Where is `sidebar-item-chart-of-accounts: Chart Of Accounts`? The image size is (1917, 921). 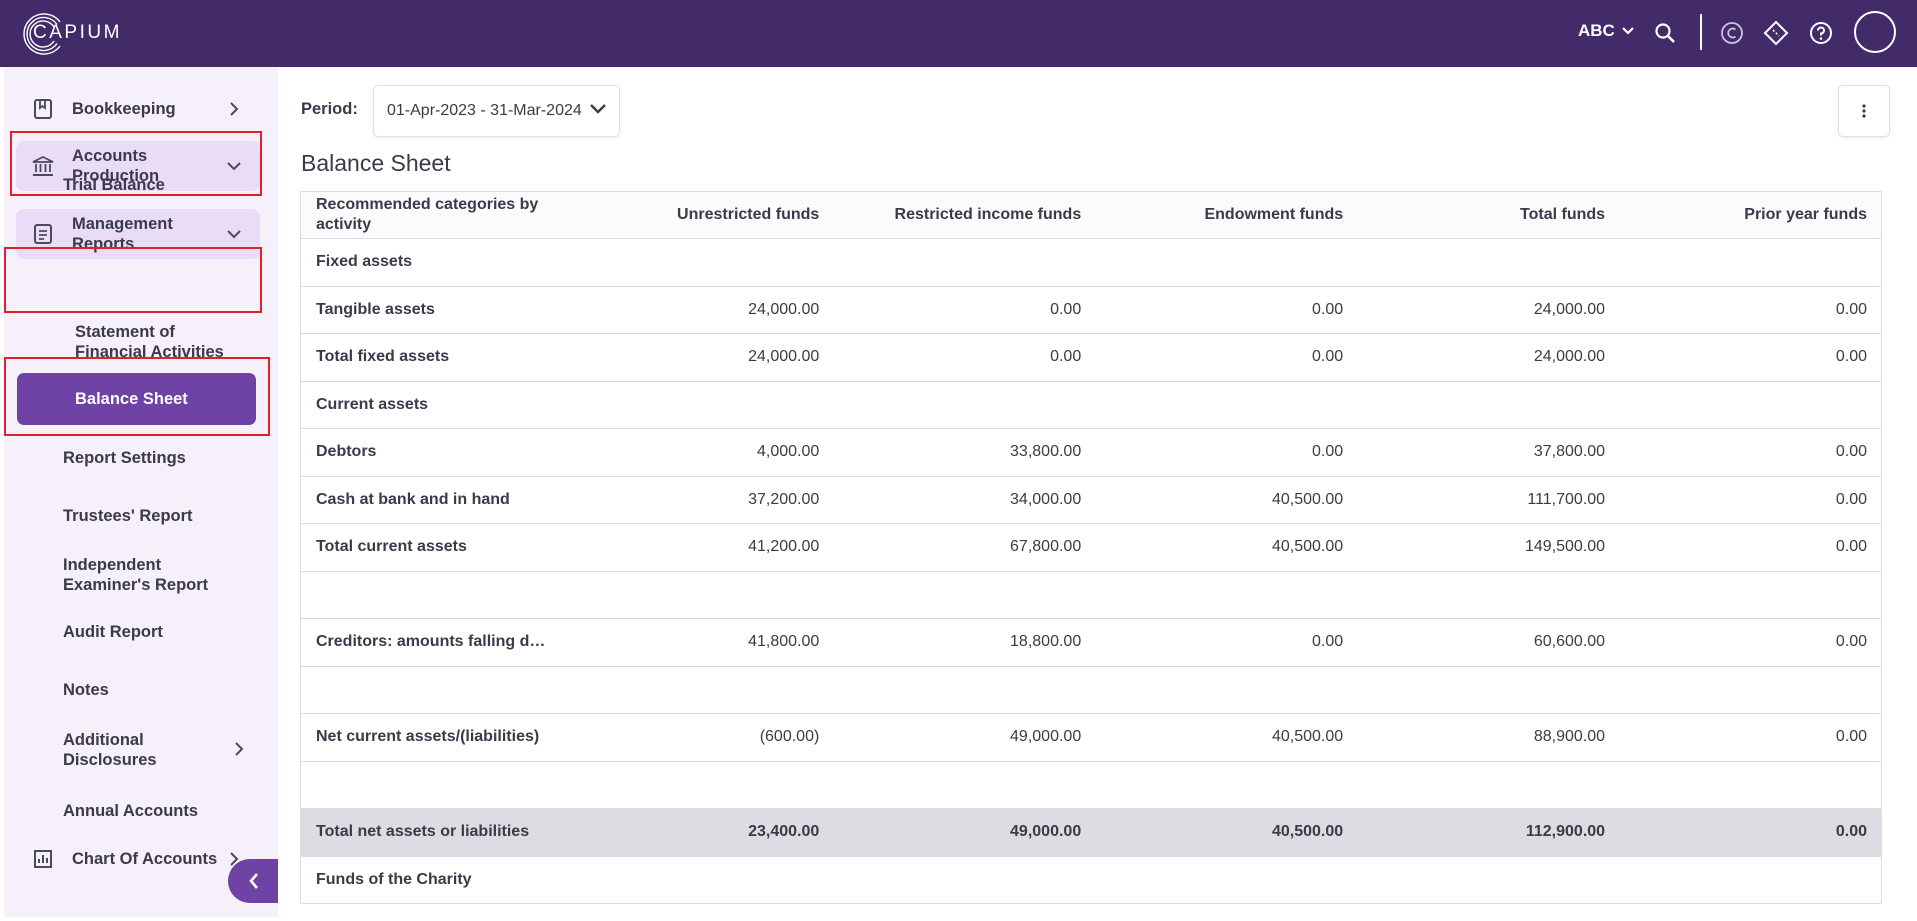 sidebar-item-chart-of-accounts: Chart Of Accounts is located at coordinates (138, 859).